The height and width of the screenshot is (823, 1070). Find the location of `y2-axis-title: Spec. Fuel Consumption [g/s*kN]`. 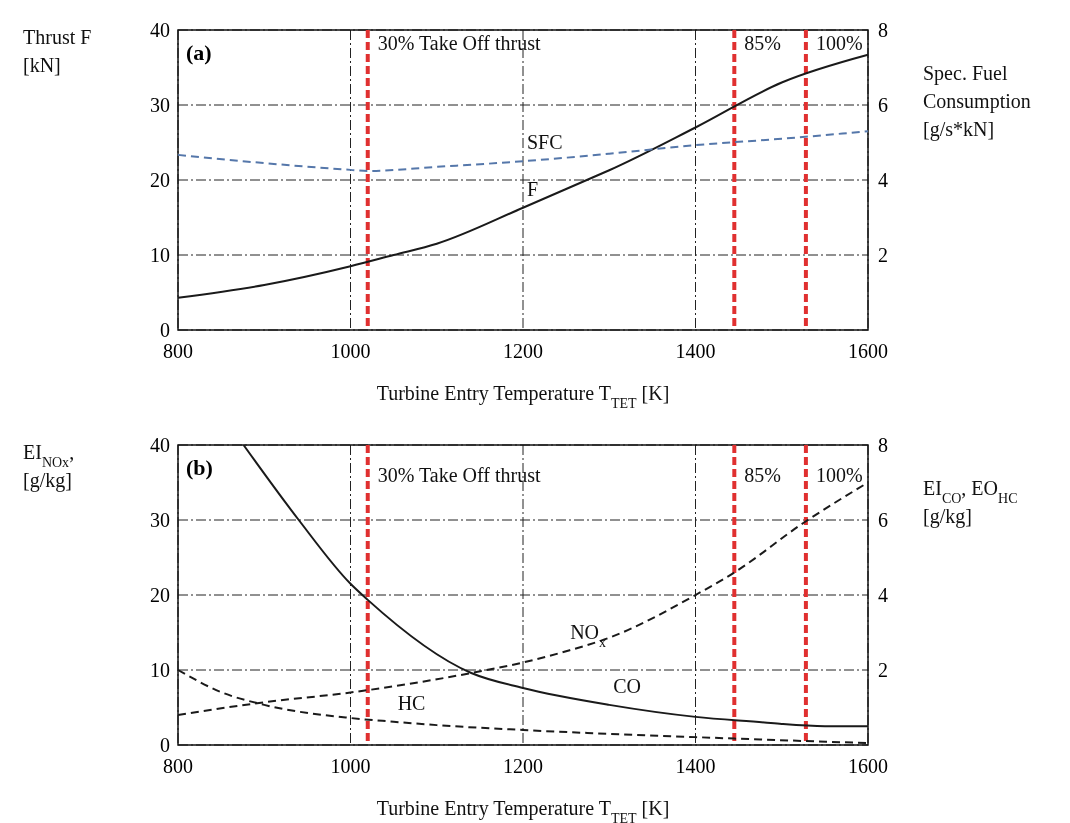

y2-axis-title: Spec. Fuel Consumption [g/s*kN] is located at coordinates (977, 101).